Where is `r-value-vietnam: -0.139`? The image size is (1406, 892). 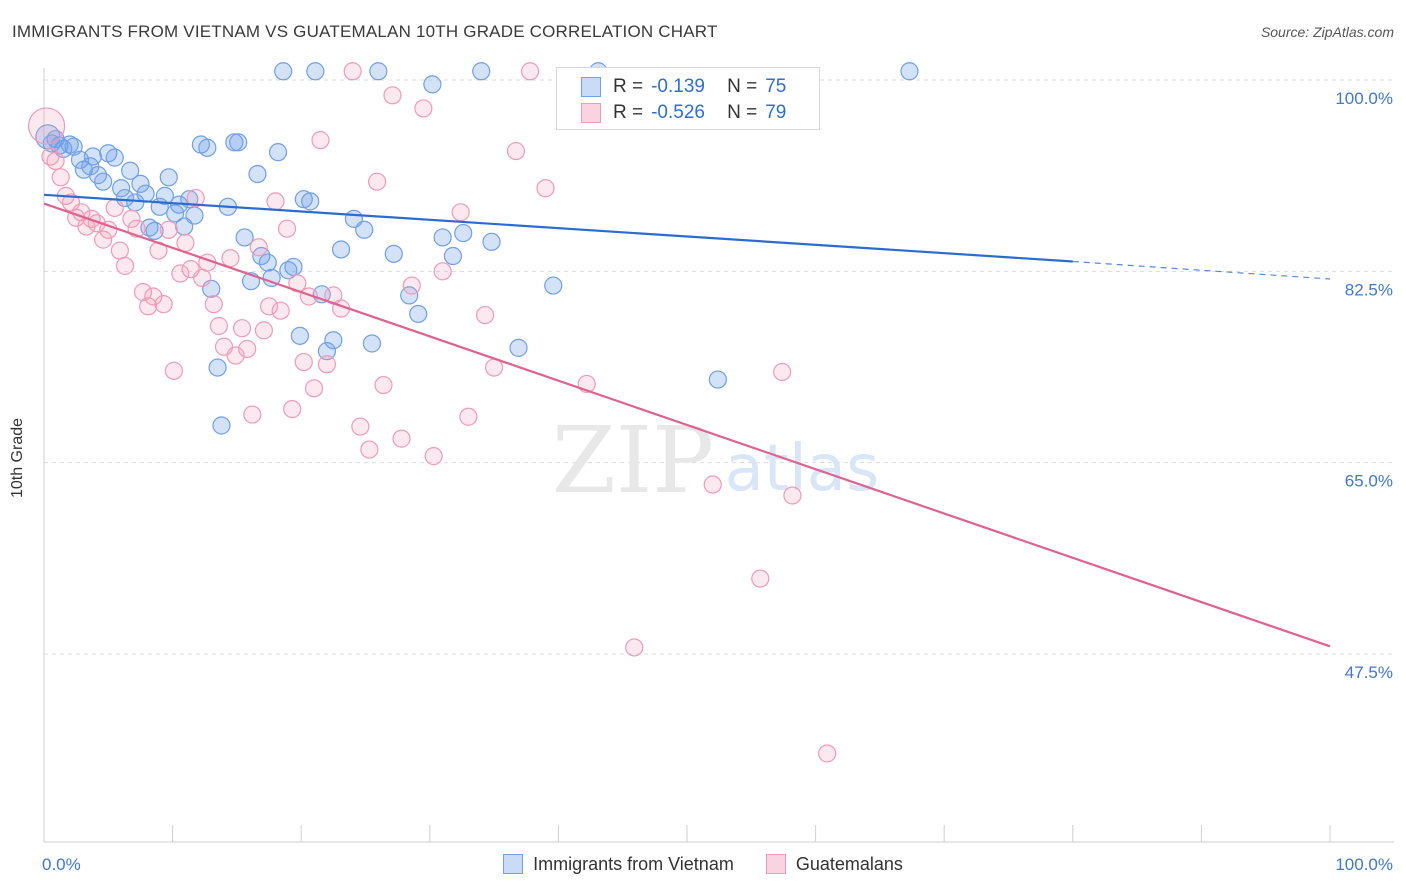
r-value-vietnam: -0.139 is located at coordinates (678, 86).